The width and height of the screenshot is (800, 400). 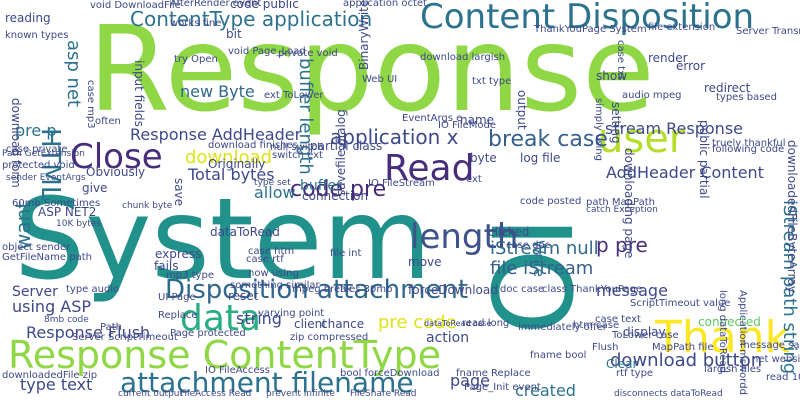 I want to click on word-io-filestream: IO FileStream, so click(x=401, y=183).